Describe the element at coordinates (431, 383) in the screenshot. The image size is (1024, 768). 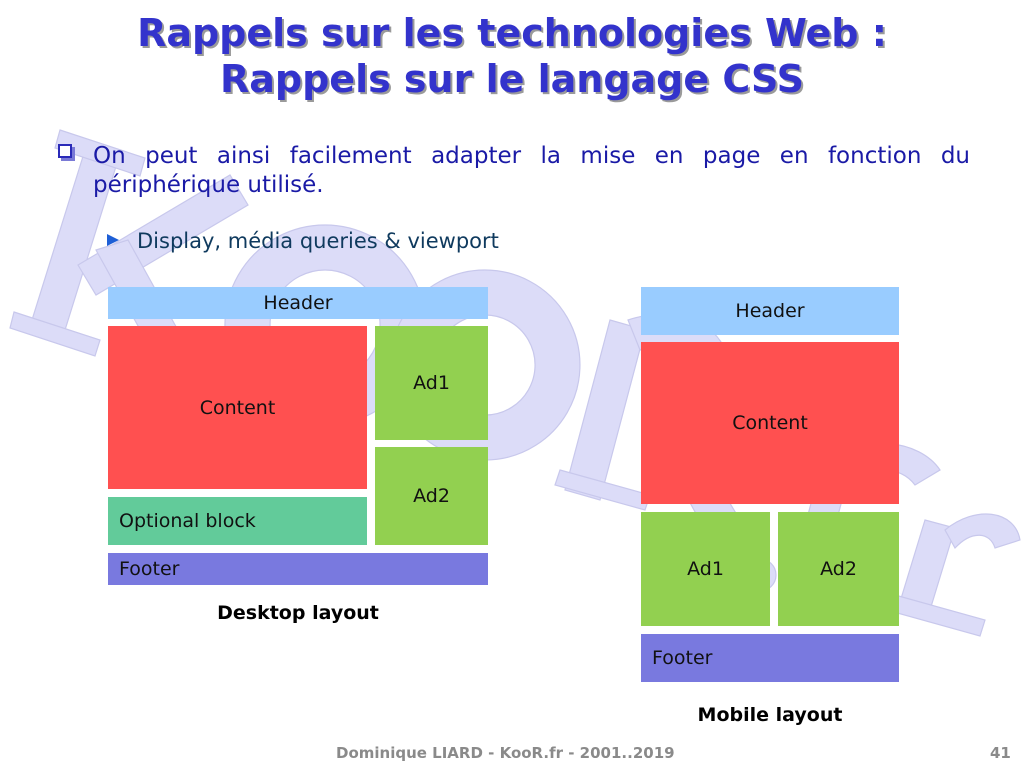
I see `desktop-ad1-block: Ad1` at that location.